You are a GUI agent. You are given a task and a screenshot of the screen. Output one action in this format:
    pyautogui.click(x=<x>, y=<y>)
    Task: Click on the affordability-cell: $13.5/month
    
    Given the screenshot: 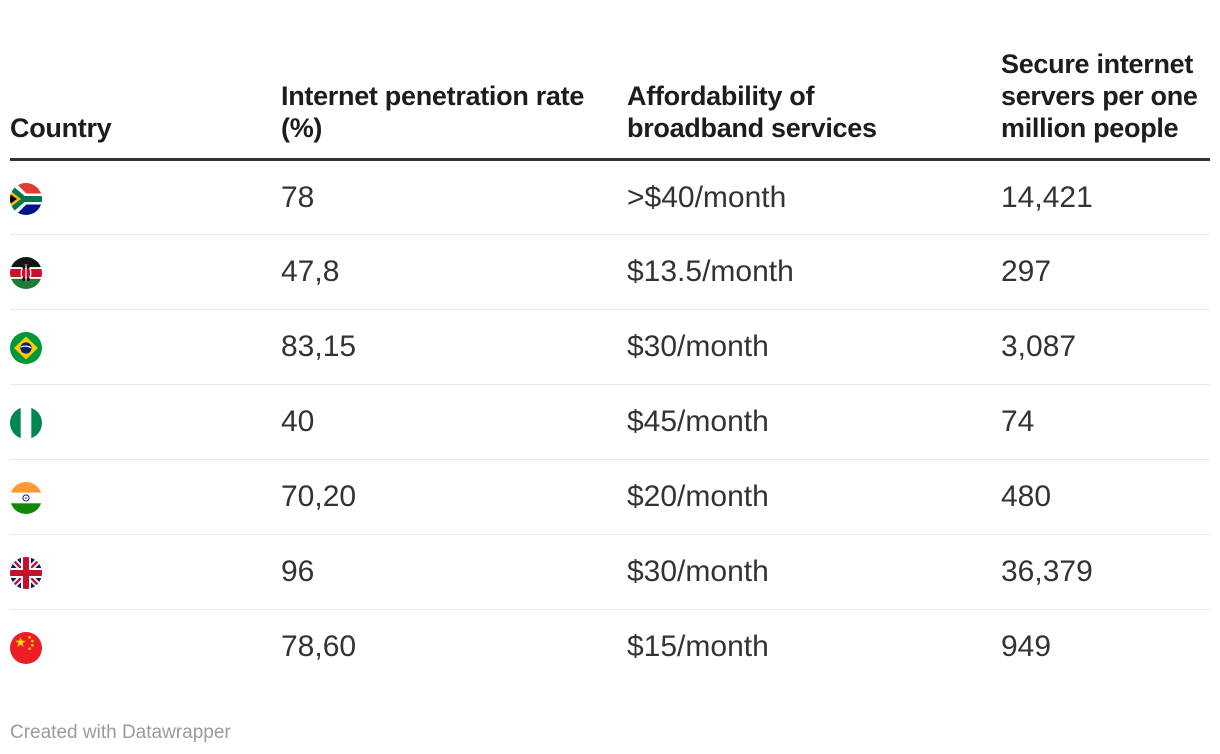 What is the action you would take?
    pyautogui.click(x=814, y=272)
    